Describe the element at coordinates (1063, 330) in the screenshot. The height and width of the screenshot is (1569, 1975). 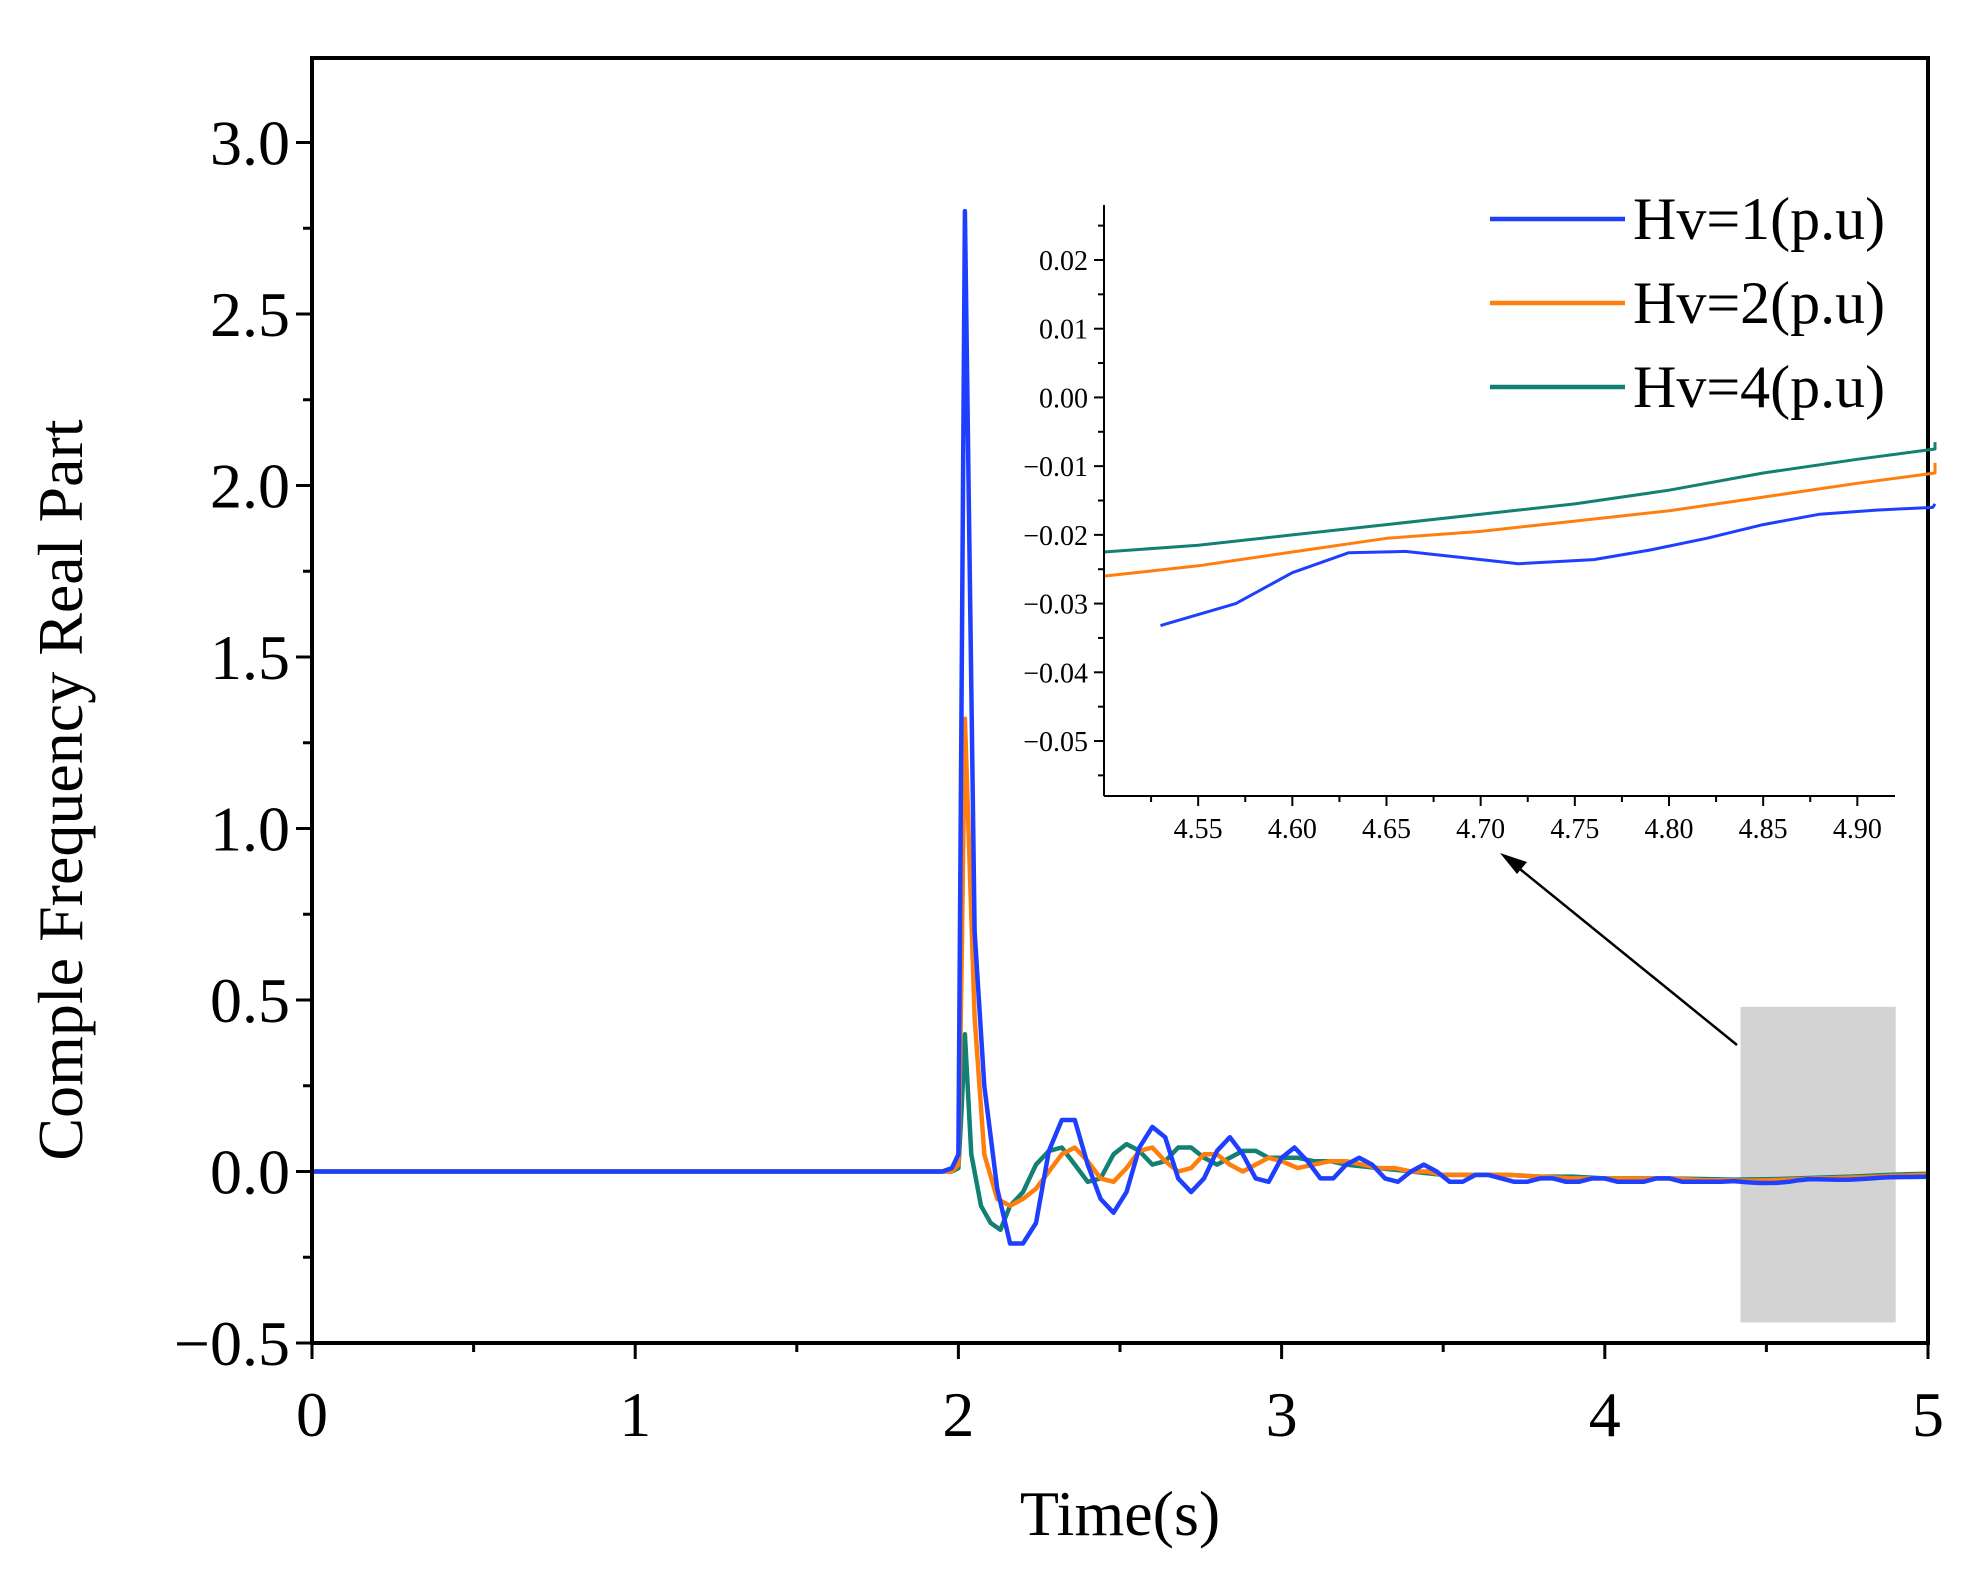
I see `inset-y-tick-label: 0.01` at that location.